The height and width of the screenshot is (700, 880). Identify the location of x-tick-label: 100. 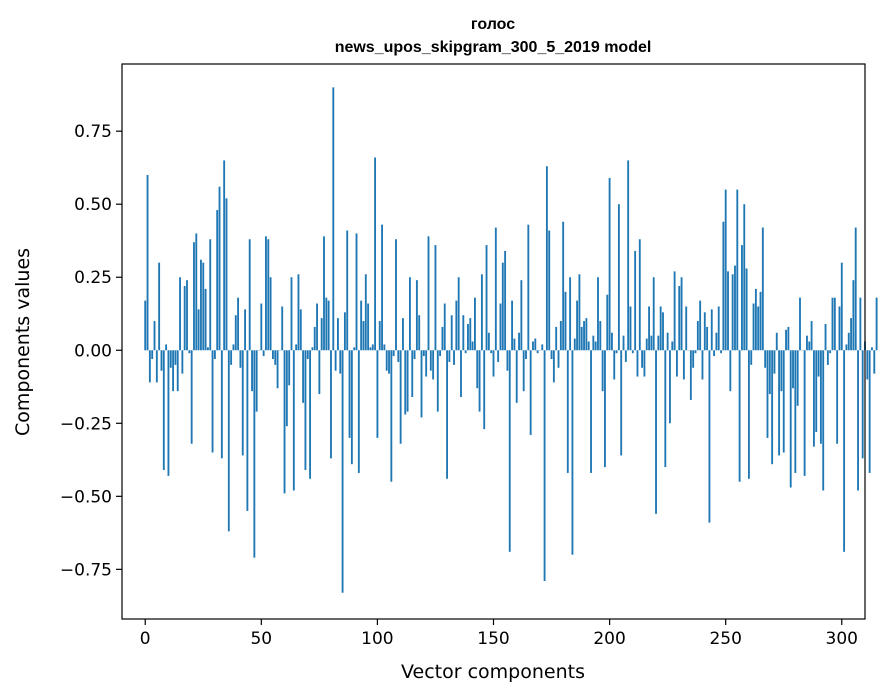
(377, 639).